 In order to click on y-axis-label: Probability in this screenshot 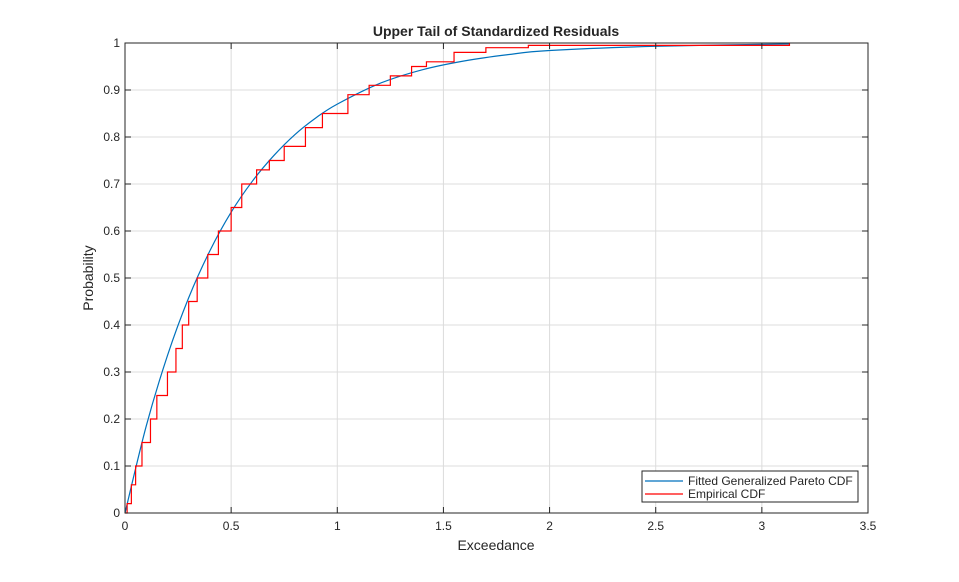, I will do `click(88, 277)`.